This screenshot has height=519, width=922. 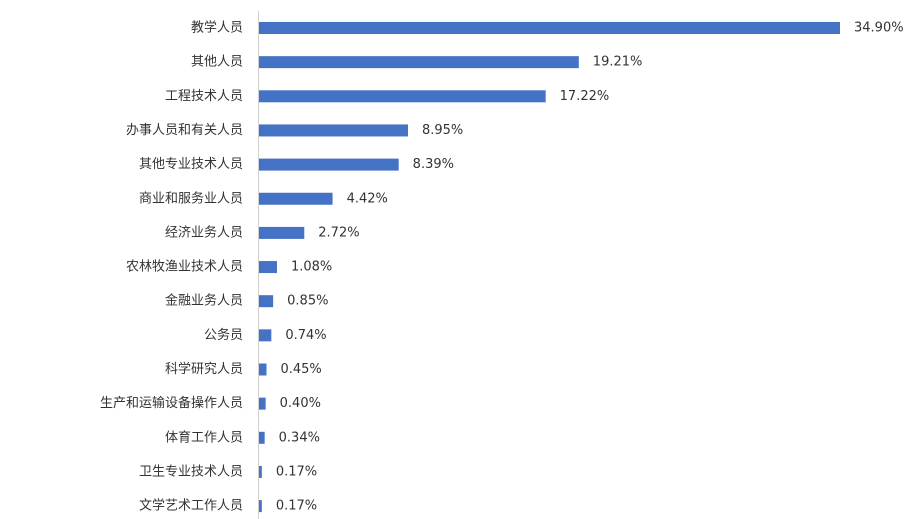 What do you see at coordinates (223, 335) in the screenshot?
I see `category-label: 公务员` at bounding box center [223, 335].